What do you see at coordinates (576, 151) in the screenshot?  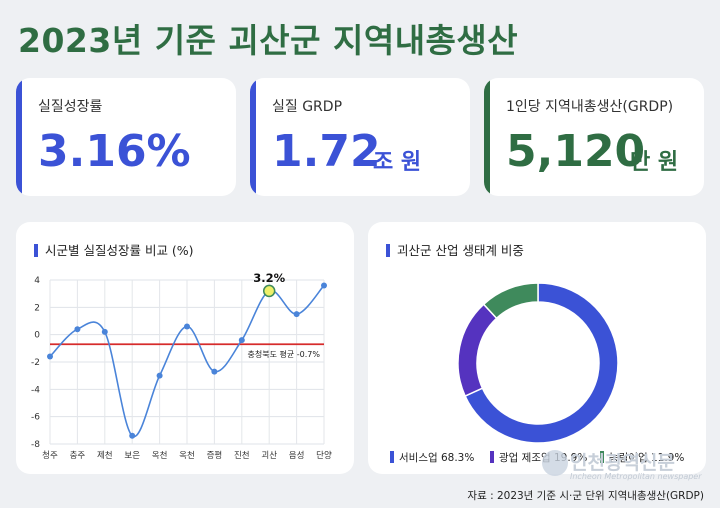 I see `stat-value: 5,120` at bounding box center [576, 151].